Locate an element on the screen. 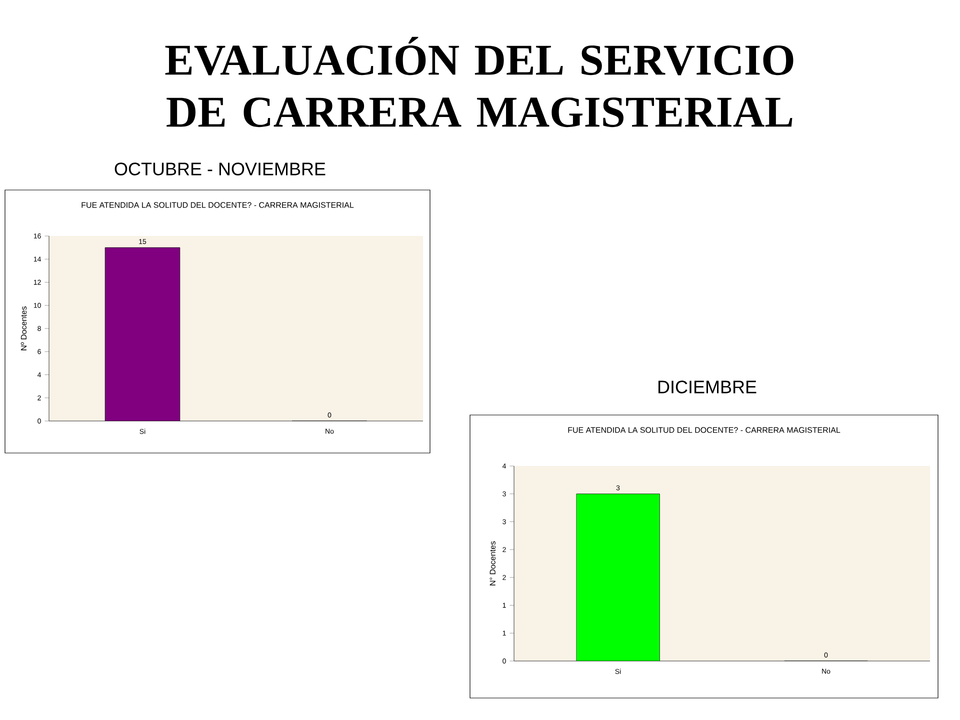  chart-subtitle: OCTUBRE - NOVIEMBRE is located at coordinates (220, 169).